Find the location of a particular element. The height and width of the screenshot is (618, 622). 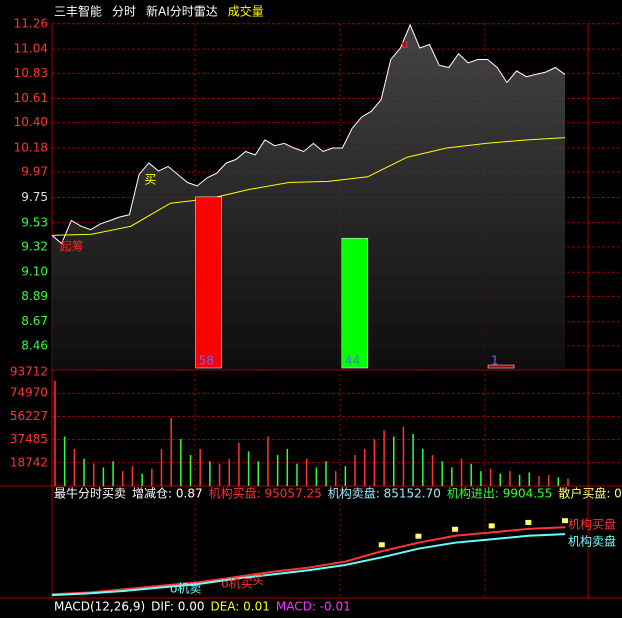

y-tick-label: 9.53 is located at coordinates (34, 222).